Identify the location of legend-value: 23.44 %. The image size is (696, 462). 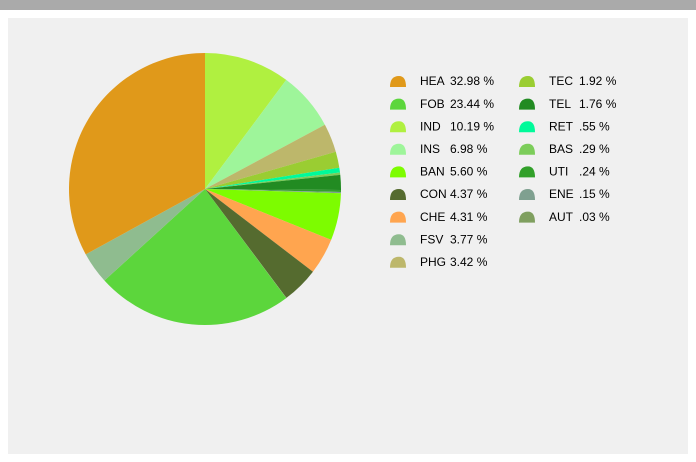
(472, 104).